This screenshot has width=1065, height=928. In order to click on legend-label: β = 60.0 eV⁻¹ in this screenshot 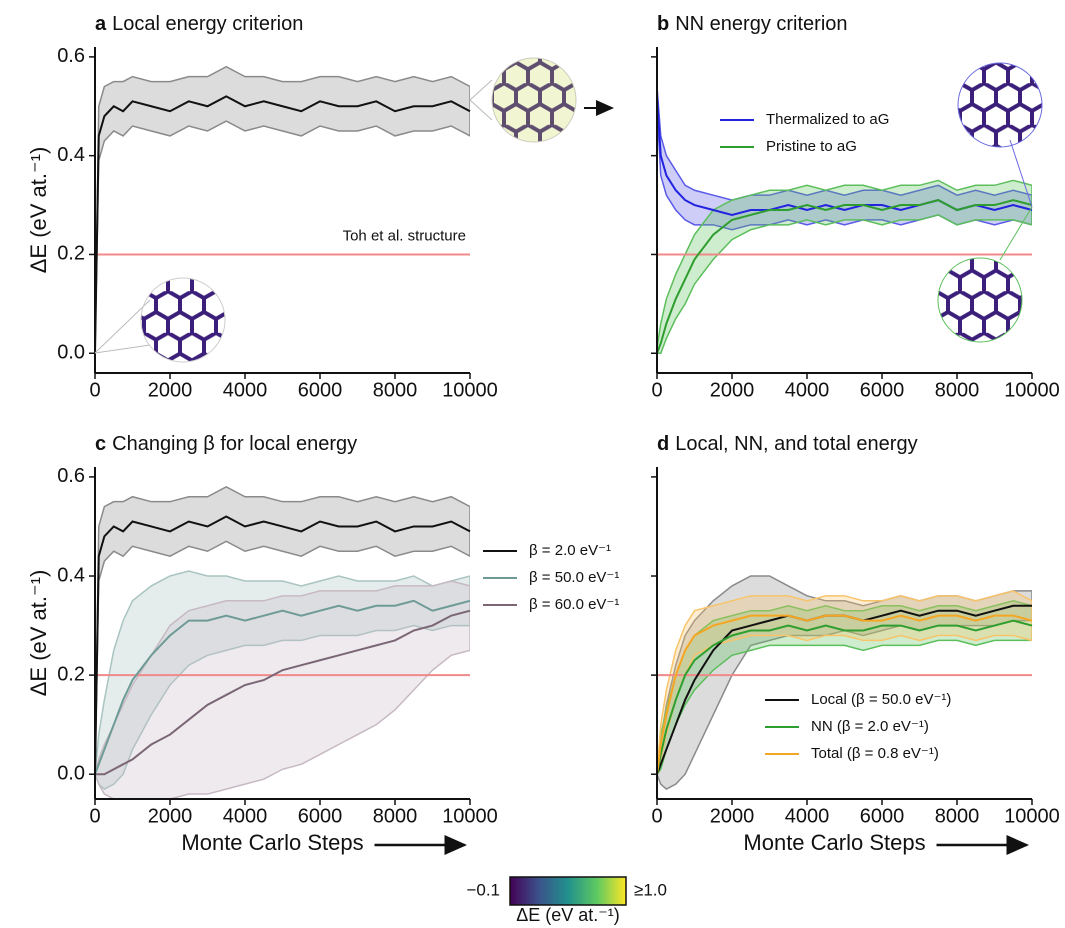, I will do `click(574, 604)`.